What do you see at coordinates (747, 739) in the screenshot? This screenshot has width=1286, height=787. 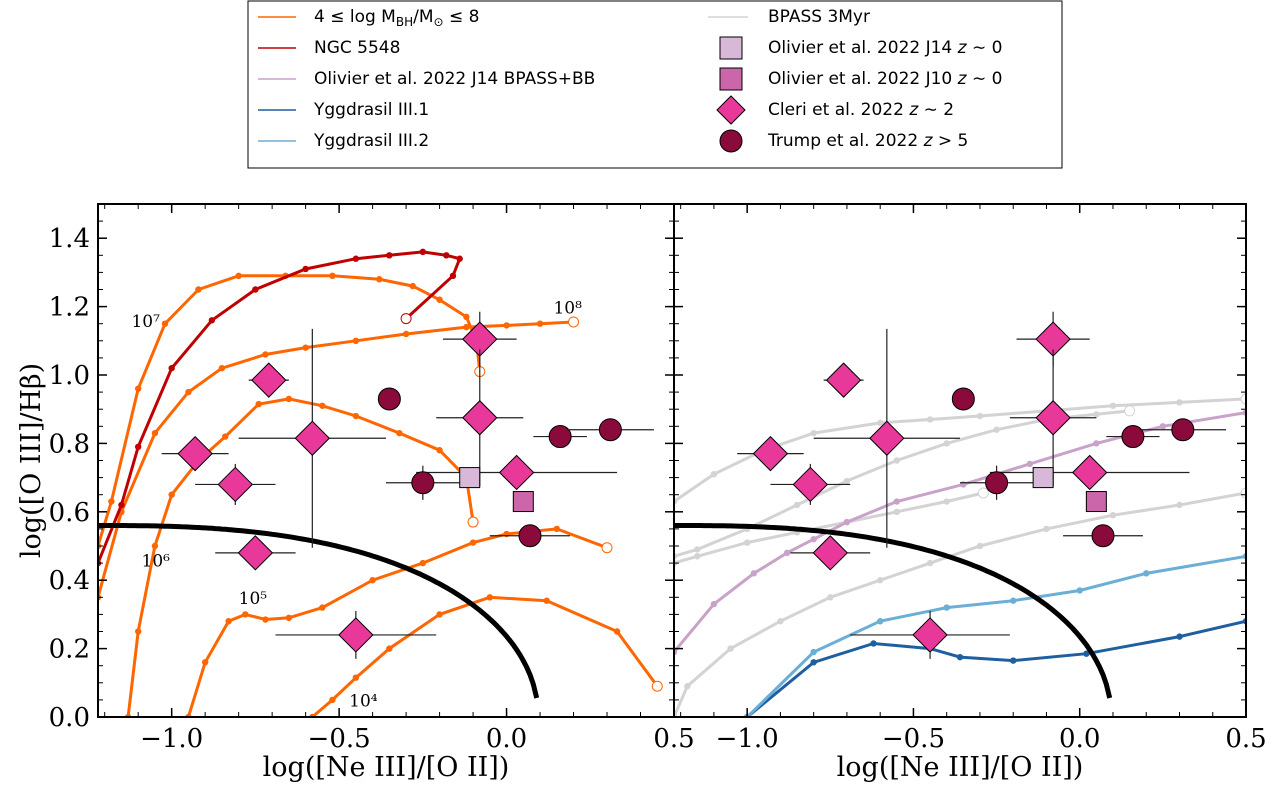 I see `x-tick-label: −1.0` at bounding box center [747, 739].